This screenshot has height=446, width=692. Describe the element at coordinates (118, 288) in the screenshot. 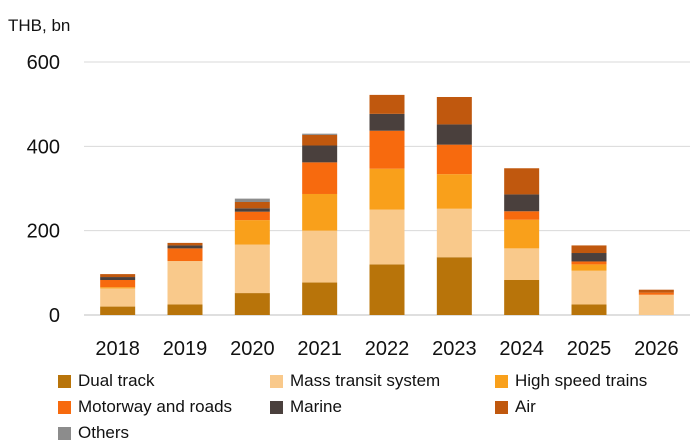

I see `bar-segment-high-speed-trains-2018` at that location.